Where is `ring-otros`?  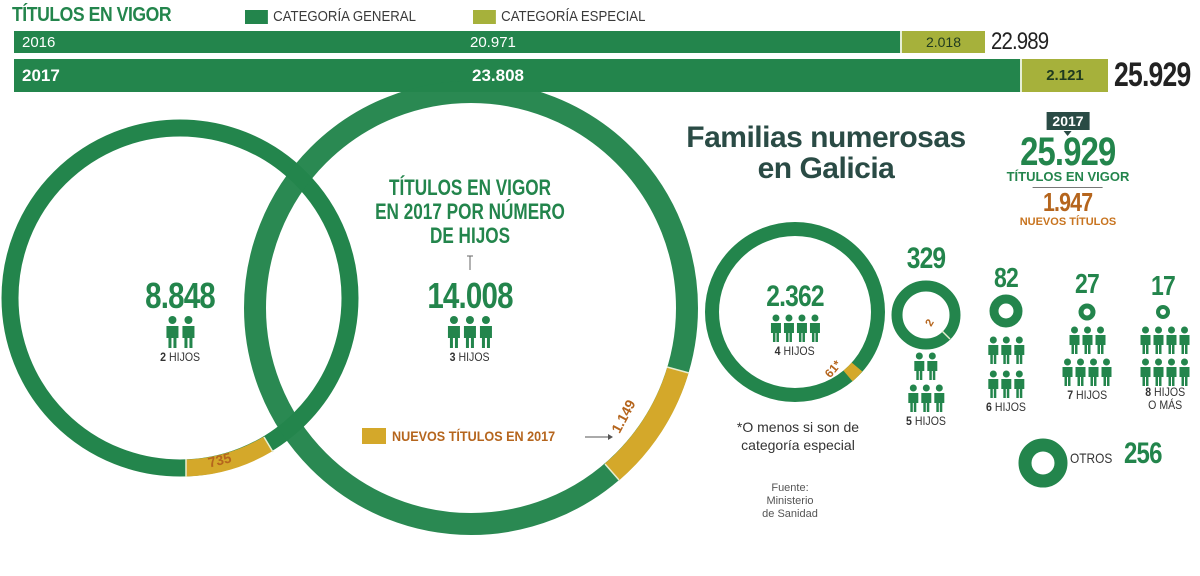 ring-otros is located at coordinates (1043, 463).